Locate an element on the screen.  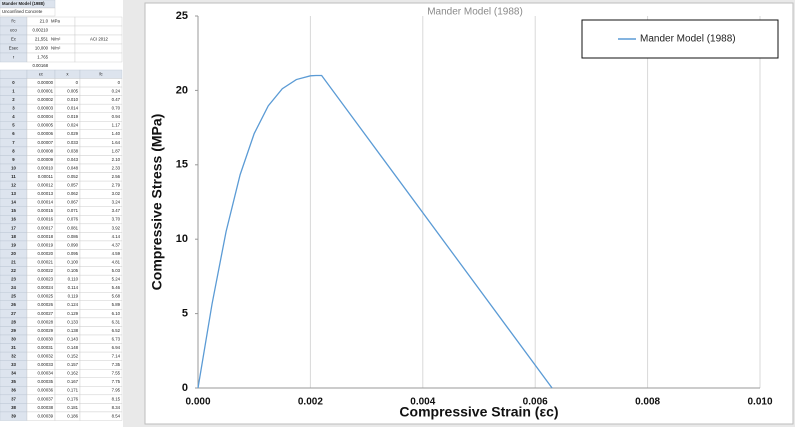
cell-text: 0.00001 is located at coordinates (45, 90).